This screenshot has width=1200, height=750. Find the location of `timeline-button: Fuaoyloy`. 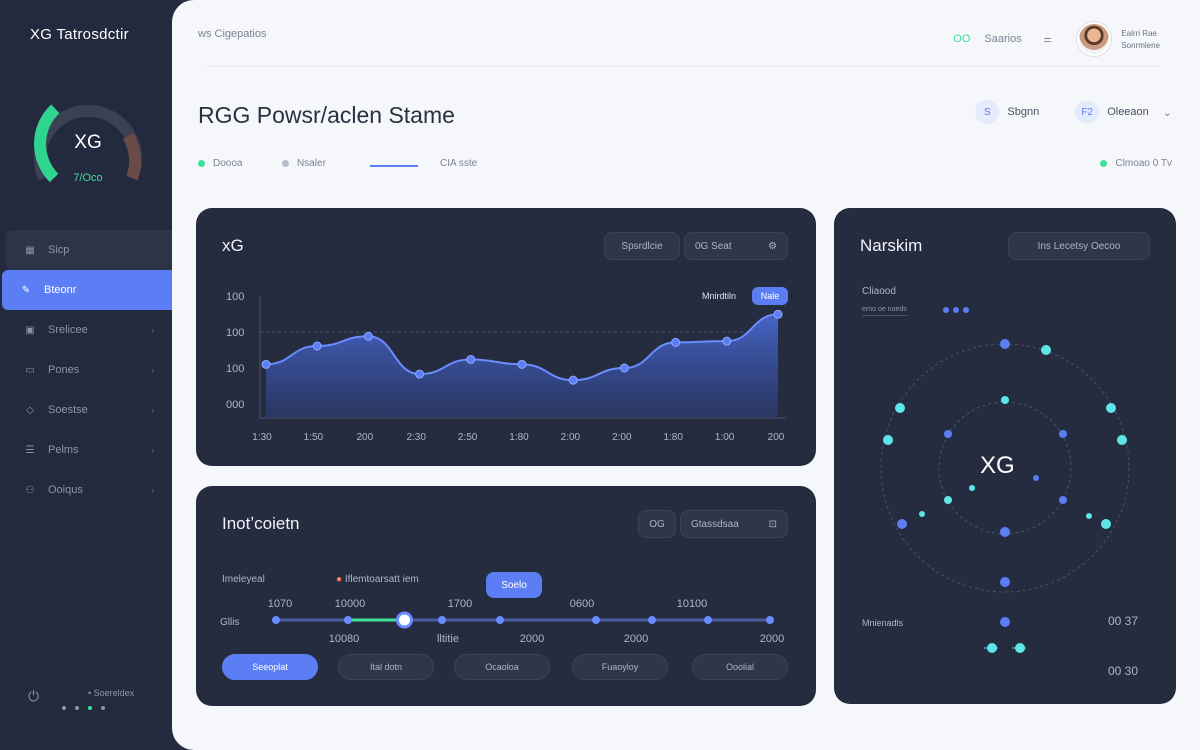

timeline-button: Fuaoyloy is located at coordinates (620, 667).